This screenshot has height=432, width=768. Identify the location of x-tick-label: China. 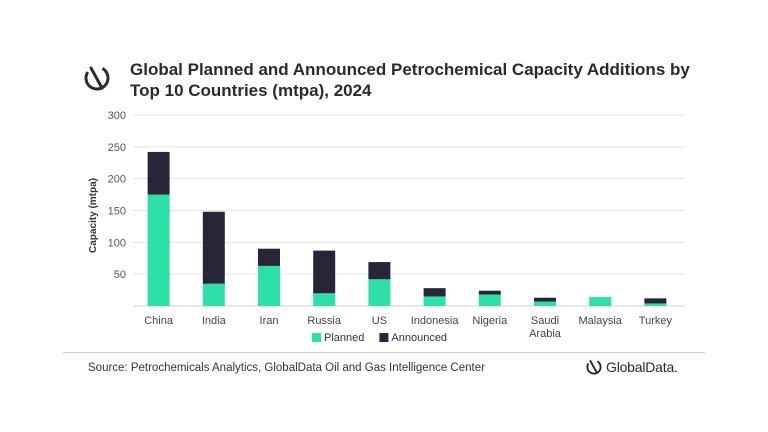
(159, 321).